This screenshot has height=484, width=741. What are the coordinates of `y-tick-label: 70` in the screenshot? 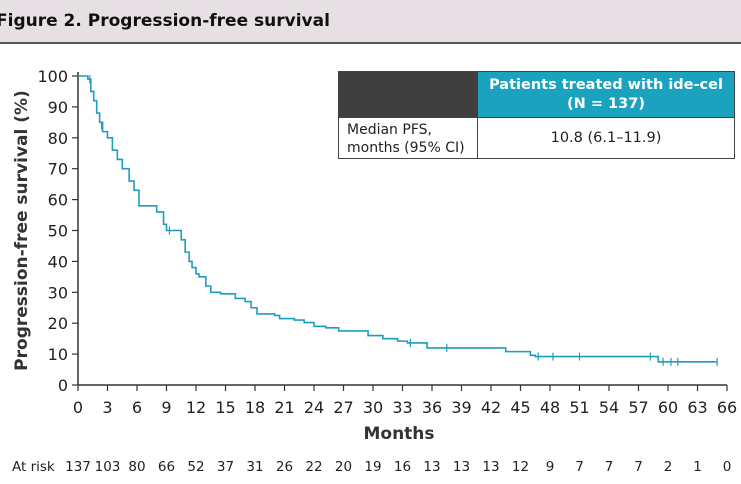 It's located at (58, 169).